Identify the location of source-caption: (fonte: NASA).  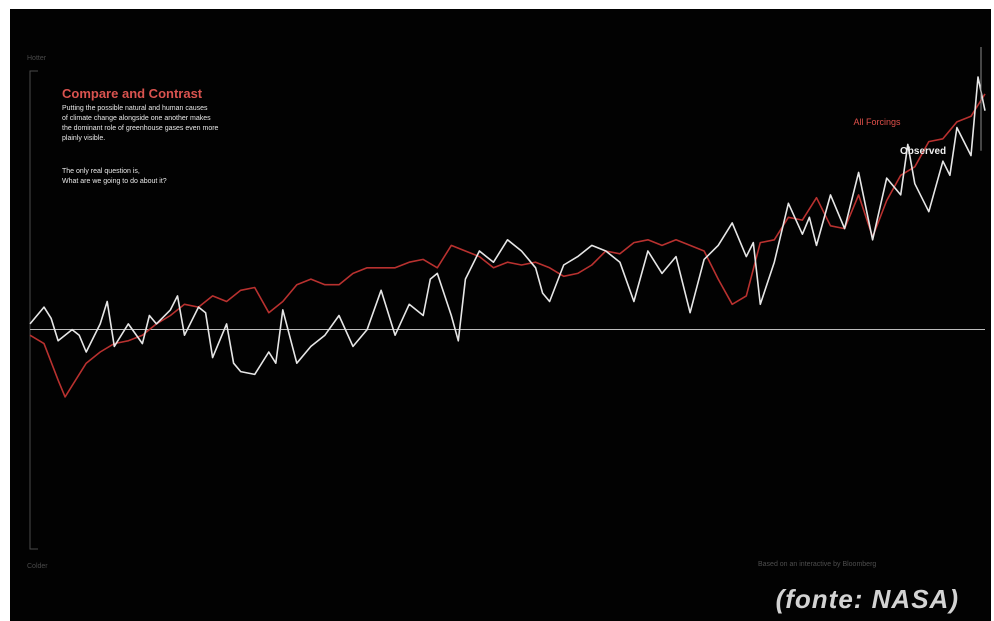
(867, 599).